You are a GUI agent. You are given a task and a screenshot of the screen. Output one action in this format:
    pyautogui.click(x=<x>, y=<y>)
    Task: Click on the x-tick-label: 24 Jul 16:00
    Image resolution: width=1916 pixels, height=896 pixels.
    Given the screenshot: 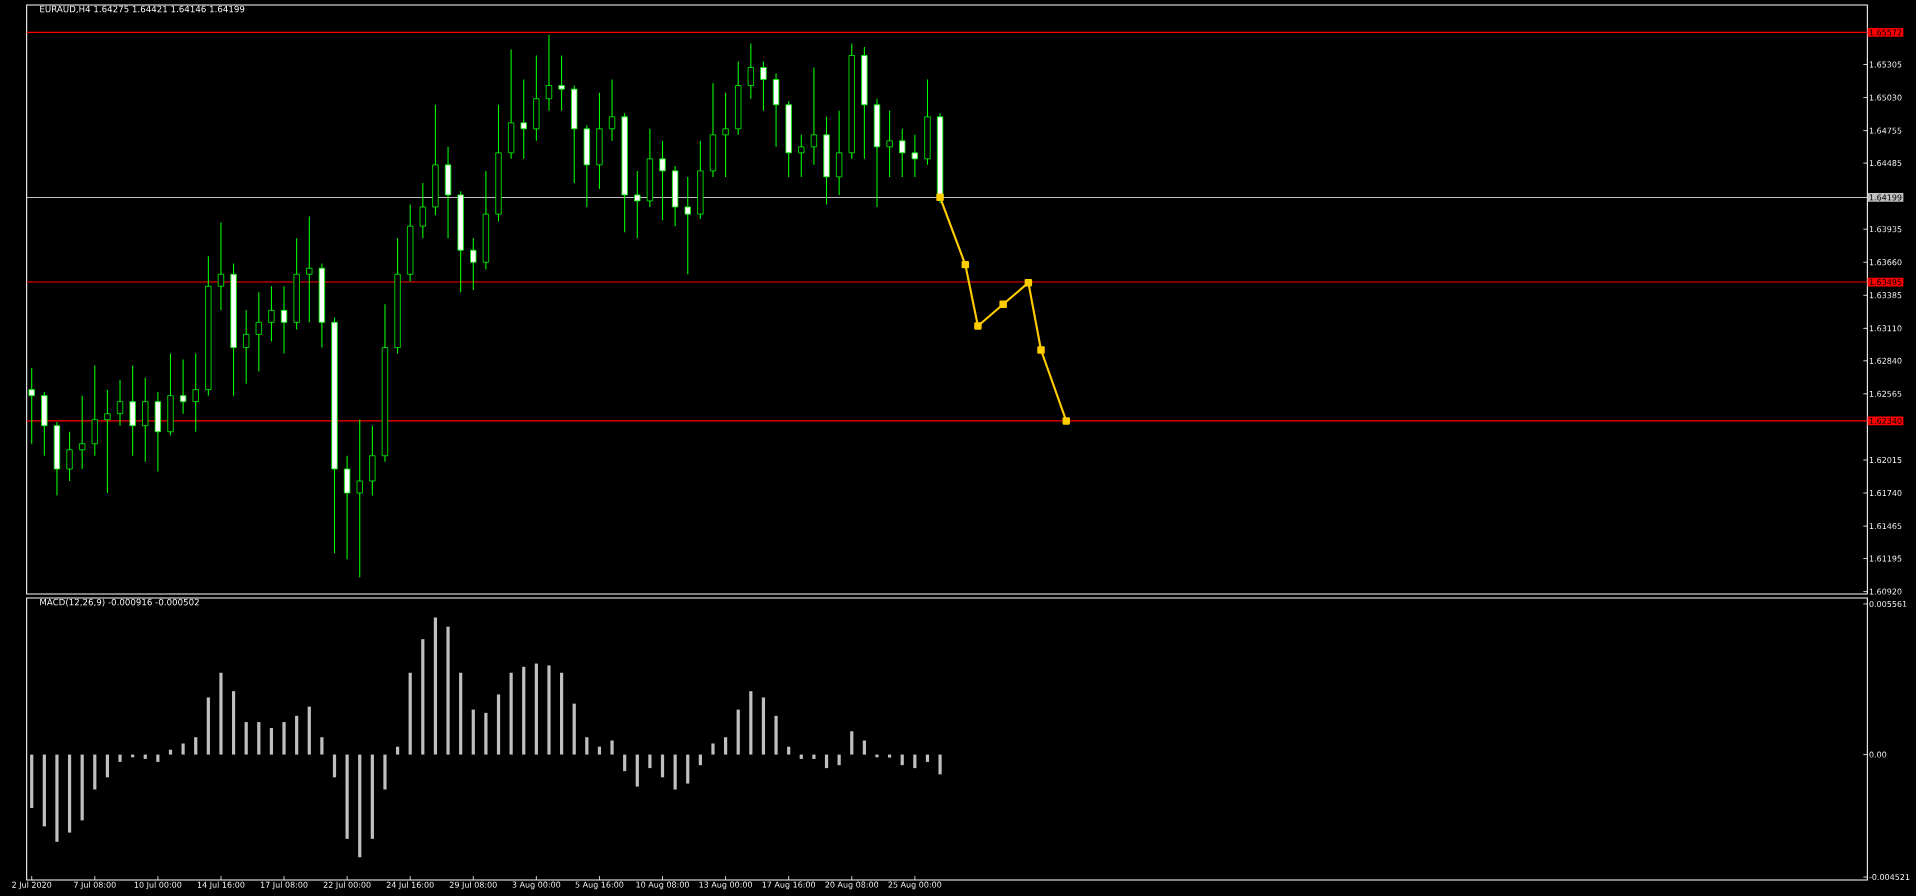 What is the action you would take?
    pyautogui.click(x=410, y=885)
    